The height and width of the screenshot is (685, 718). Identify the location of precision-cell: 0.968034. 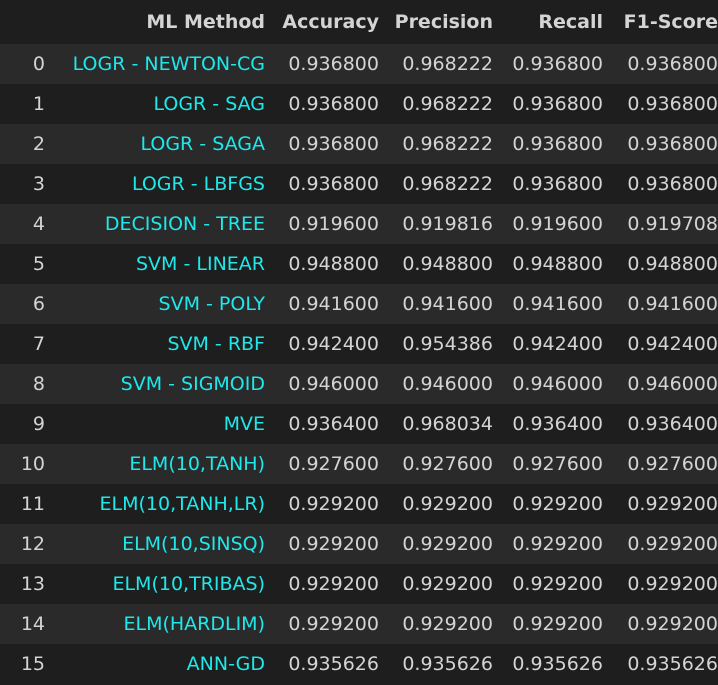
(447, 424).